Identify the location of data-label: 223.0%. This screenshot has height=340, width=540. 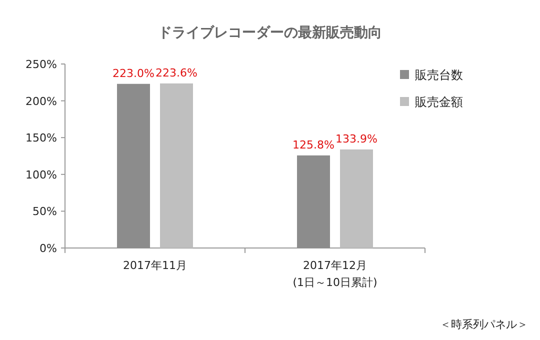
(133, 73).